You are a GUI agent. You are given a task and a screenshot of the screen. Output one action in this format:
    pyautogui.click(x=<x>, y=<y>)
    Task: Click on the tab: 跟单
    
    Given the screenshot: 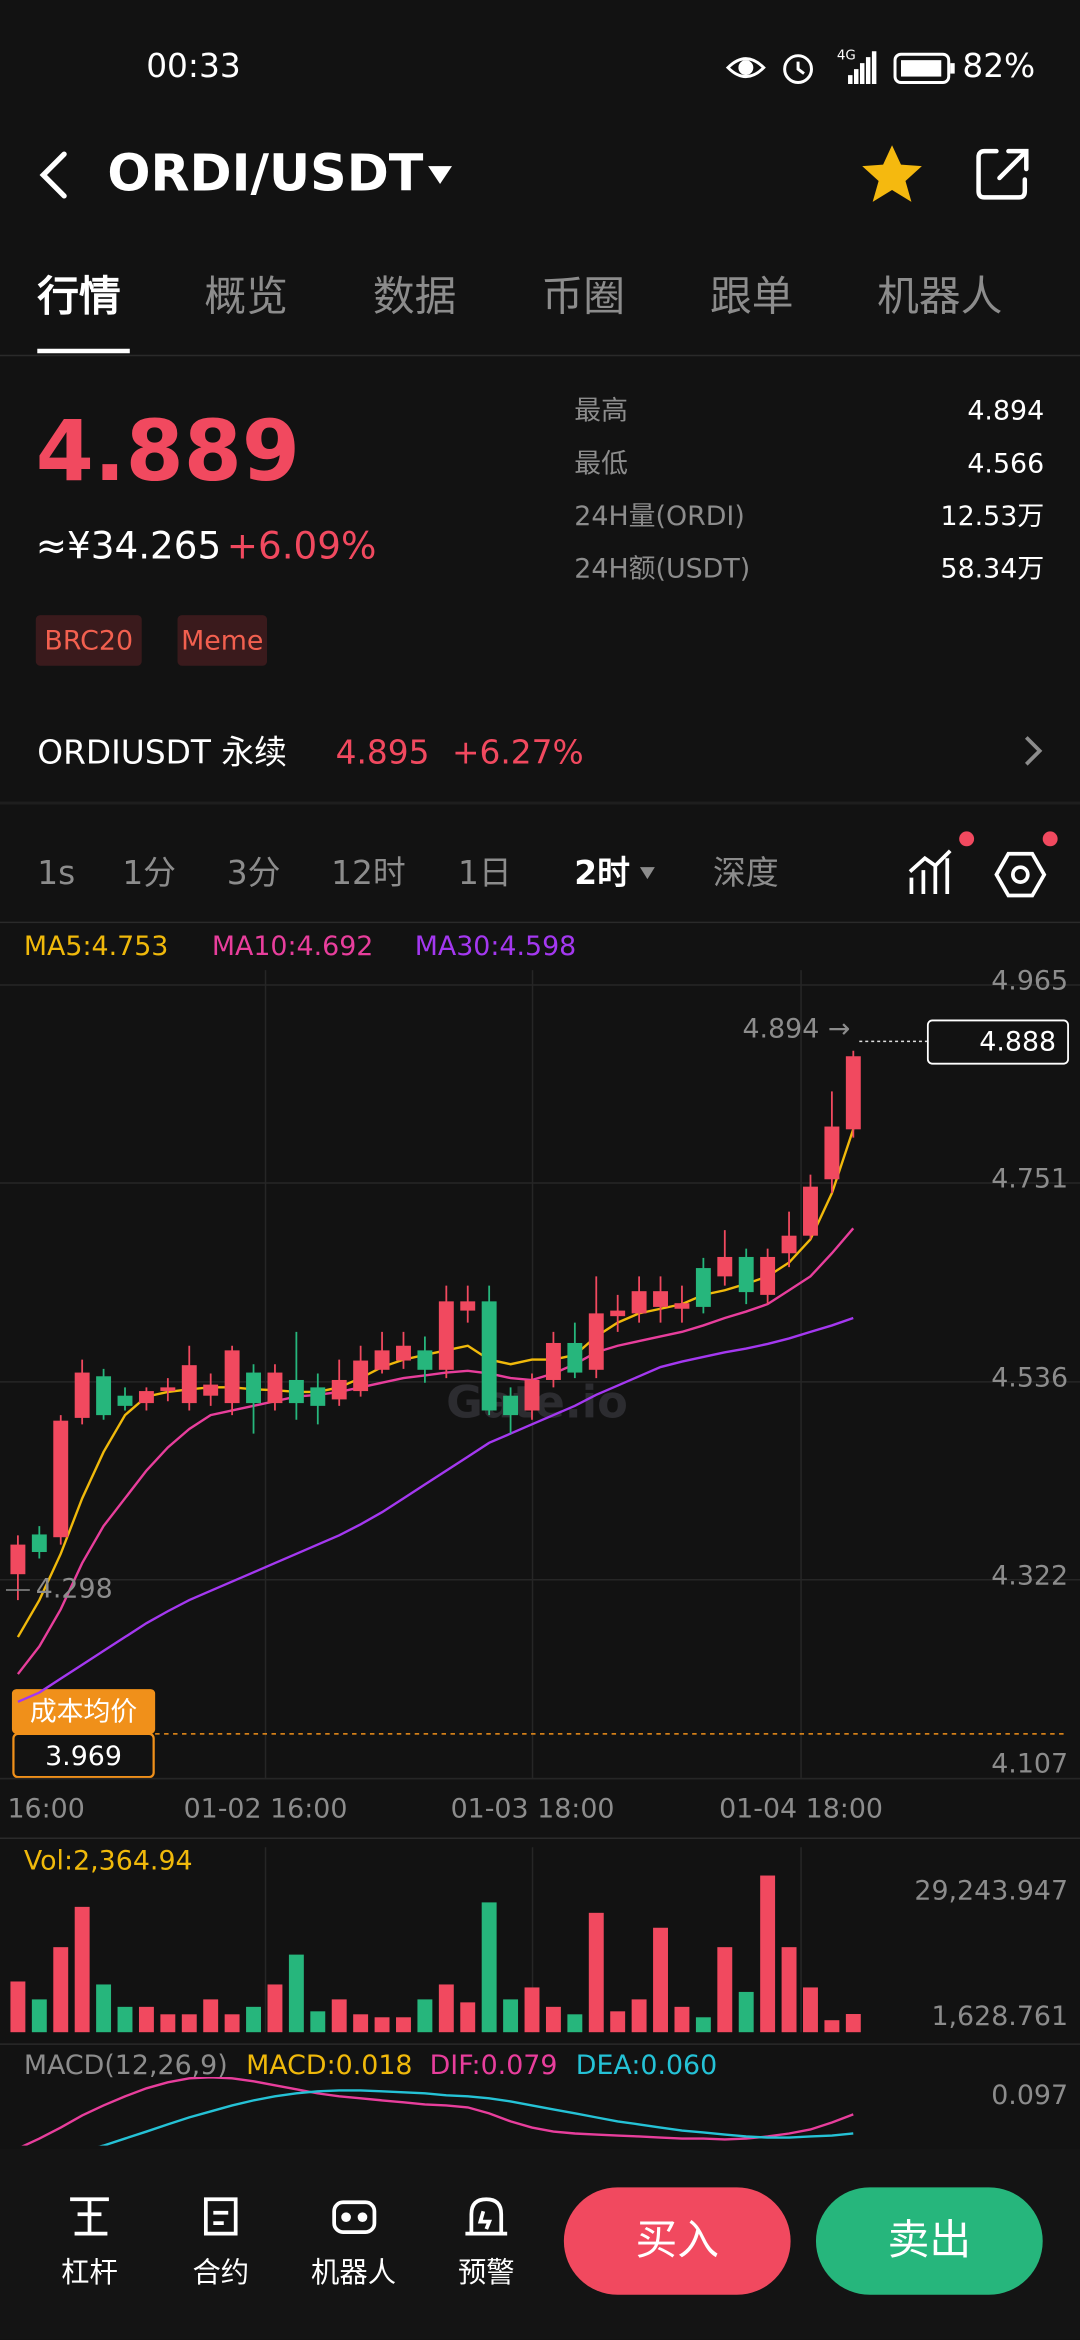 What is the action you would take?
    pyautogui.click(x=752, y=295)
    